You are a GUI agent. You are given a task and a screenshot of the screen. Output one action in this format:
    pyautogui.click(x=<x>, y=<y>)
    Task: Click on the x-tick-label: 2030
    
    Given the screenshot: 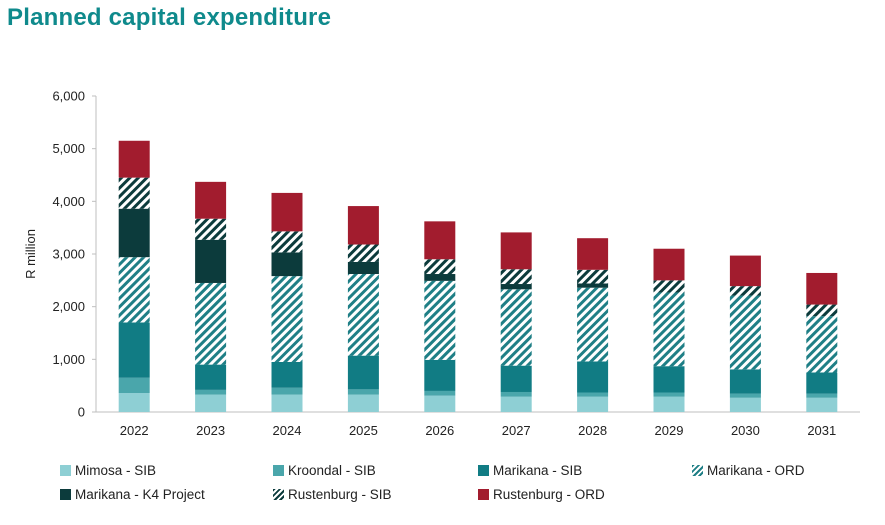 What is the action you would take?
    pyautogui.click(x=745, y=430)
    